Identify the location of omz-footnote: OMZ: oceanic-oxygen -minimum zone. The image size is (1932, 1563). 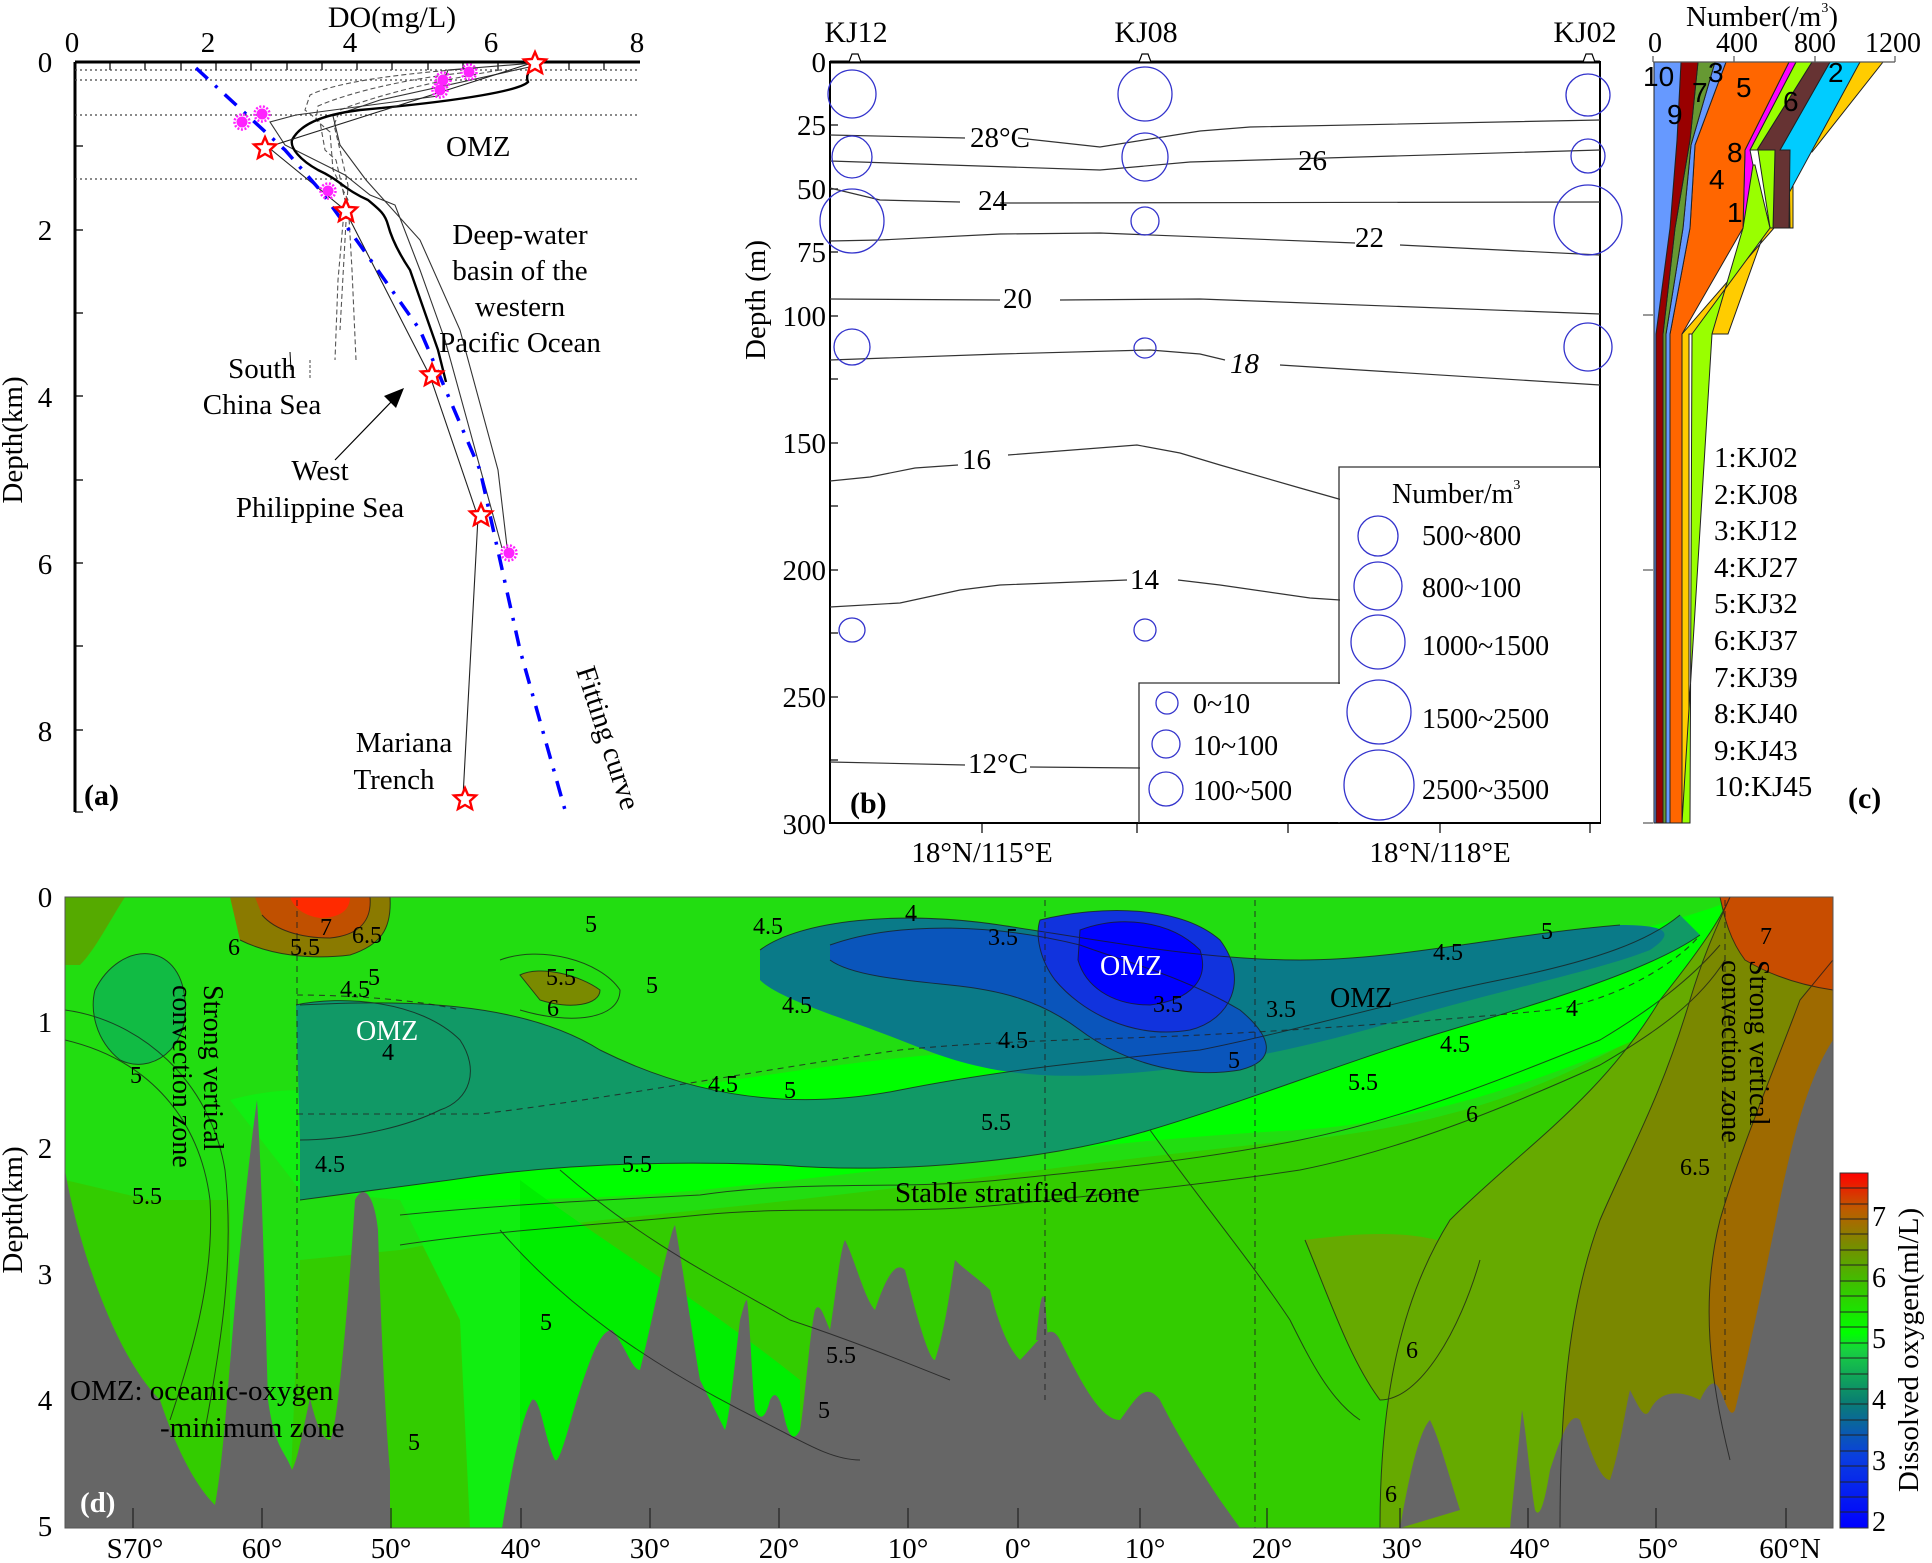
(207, 1409).